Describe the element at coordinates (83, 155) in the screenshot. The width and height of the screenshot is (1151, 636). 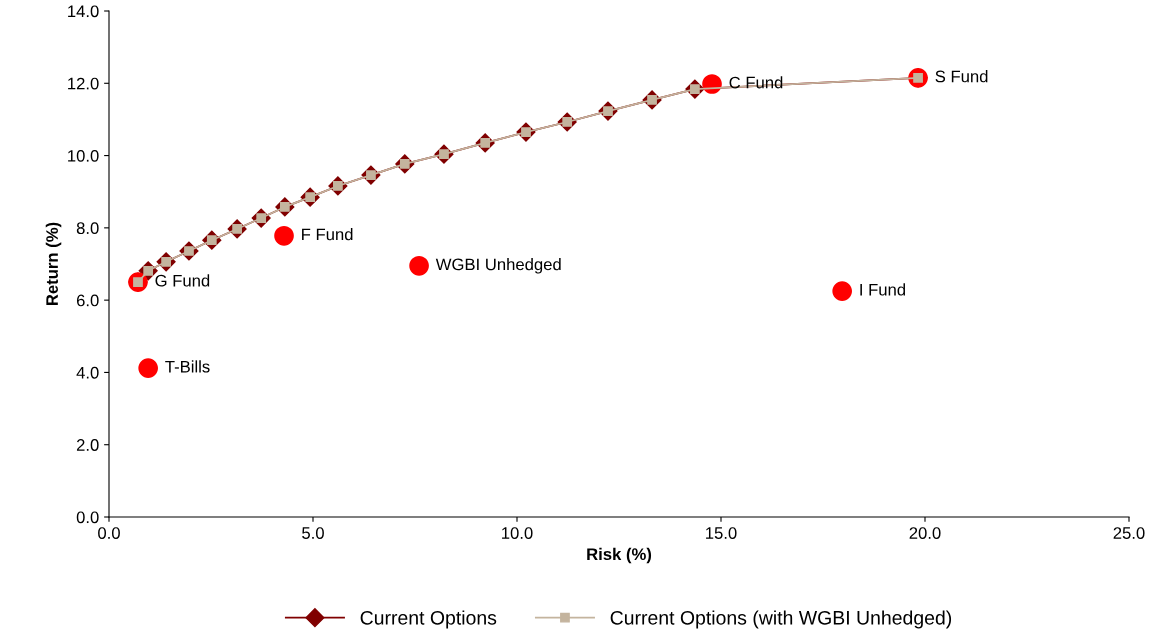
I see `y-tick-label: 10.0` at that location.